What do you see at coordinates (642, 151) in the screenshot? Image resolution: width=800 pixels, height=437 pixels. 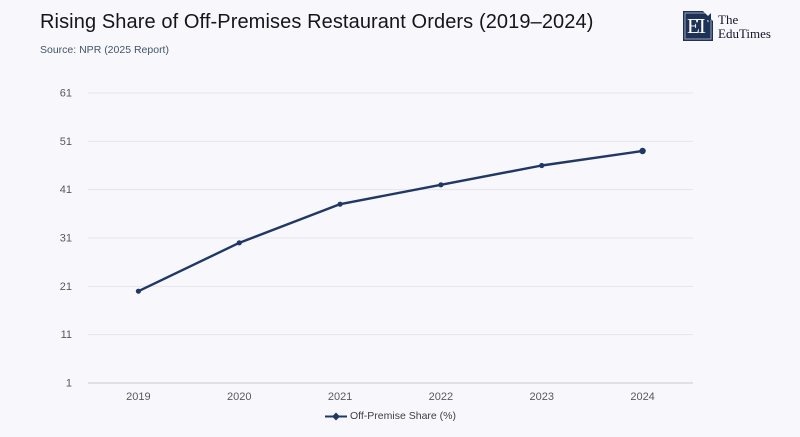 I see `data-point-2024` at bounding box center [642, 151].